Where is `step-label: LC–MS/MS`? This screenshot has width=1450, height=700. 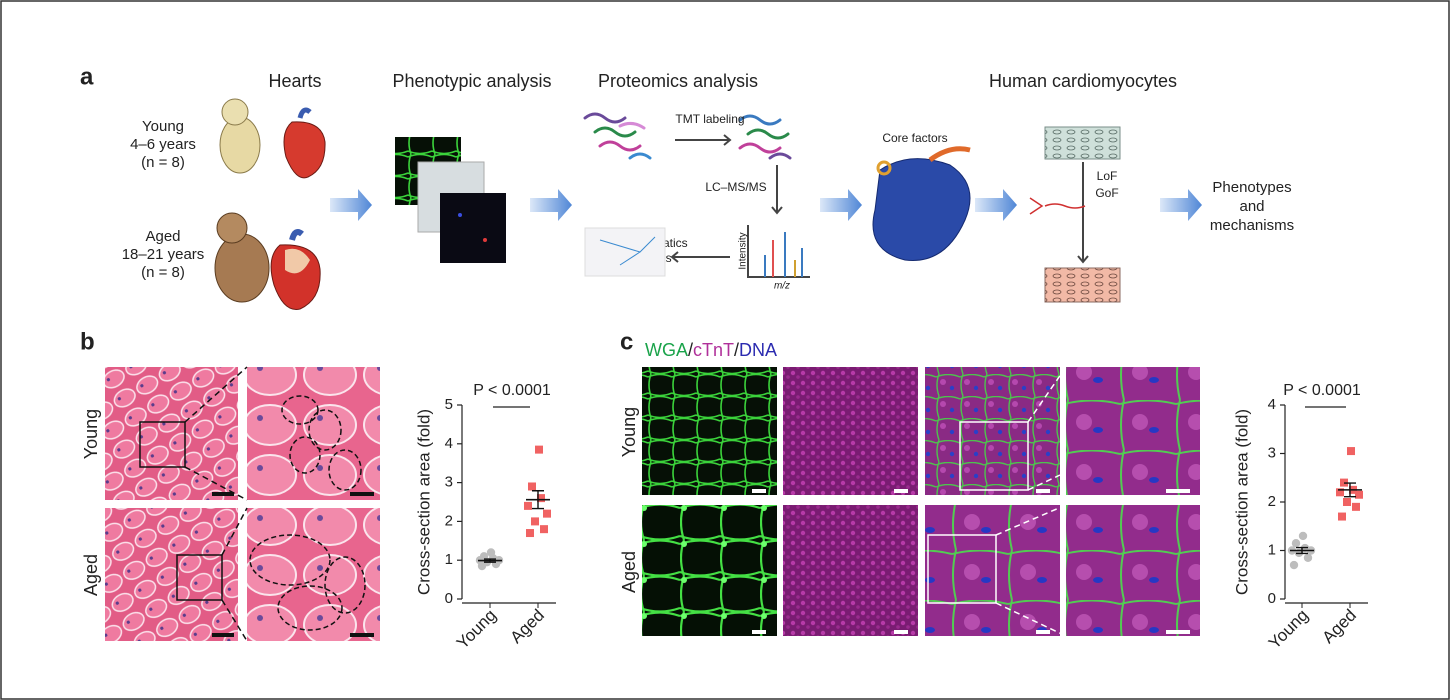
step-label: LC–MS/MS is located at coordinates (735, 187).